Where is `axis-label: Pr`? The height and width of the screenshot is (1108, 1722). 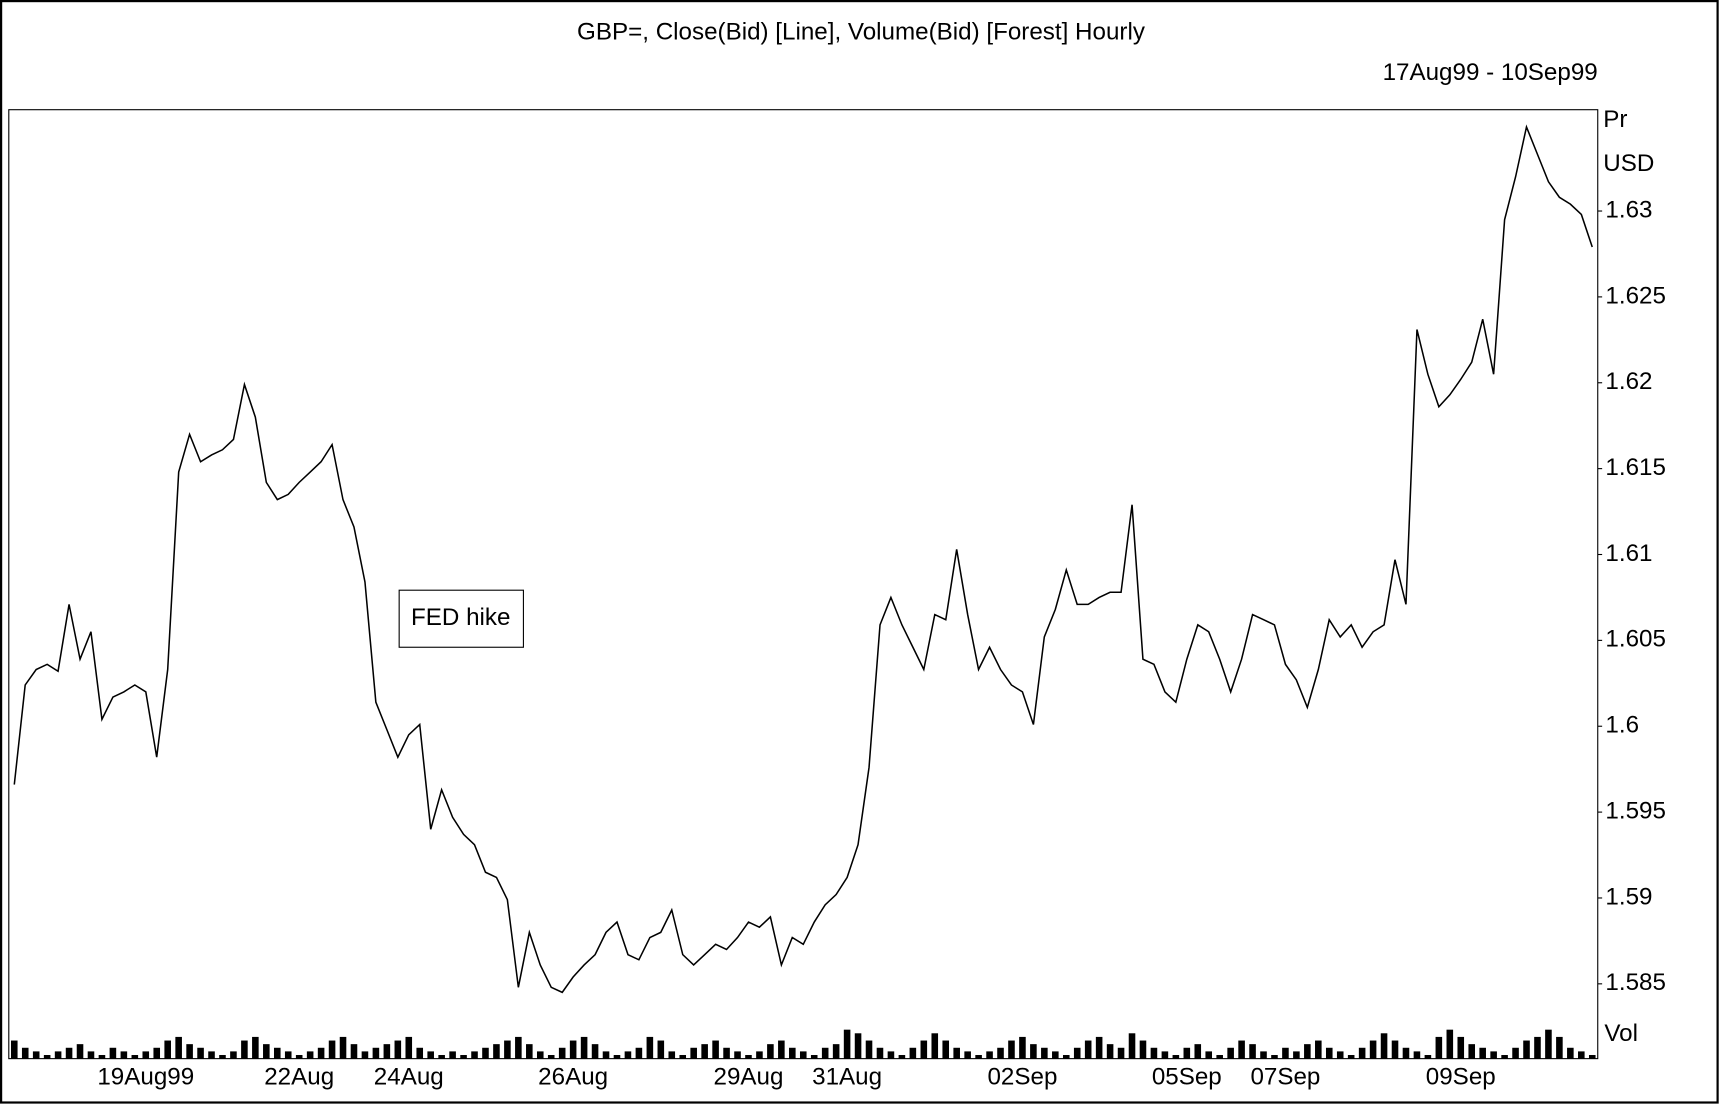 axis-label: Pr is located at coordinates (1615, 119).